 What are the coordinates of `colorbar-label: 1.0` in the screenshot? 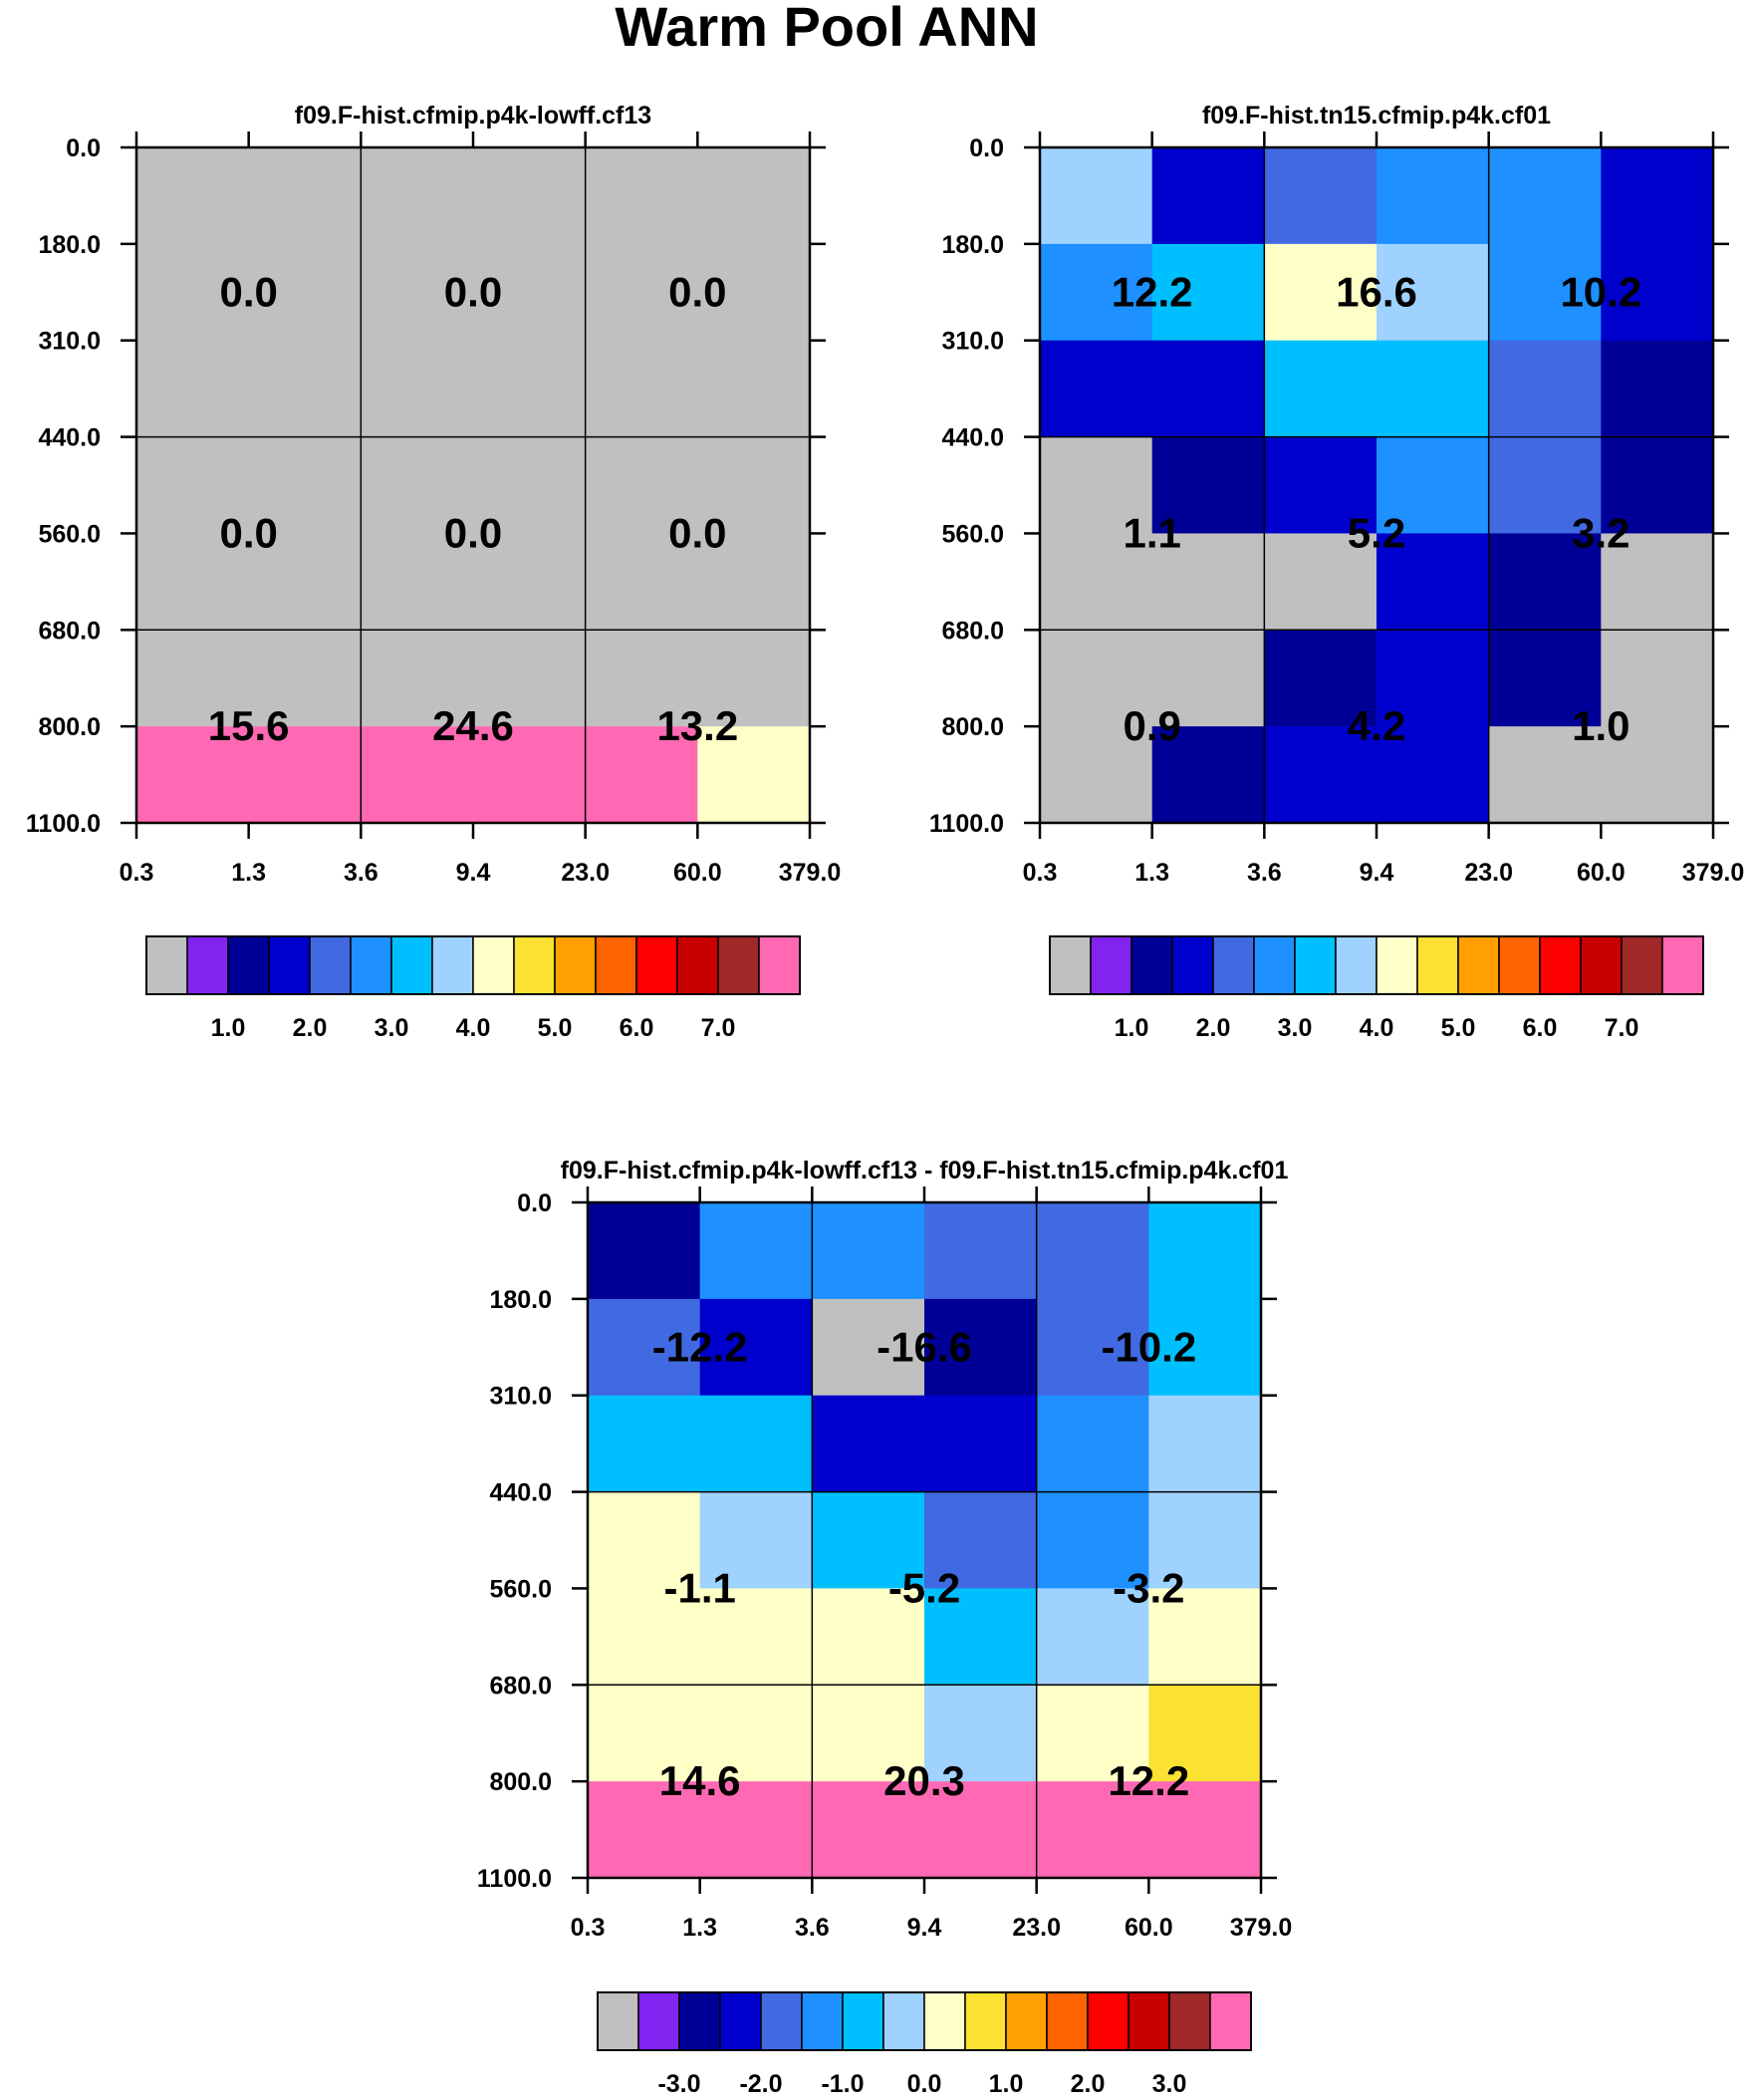 It's located at (1006, 2082).